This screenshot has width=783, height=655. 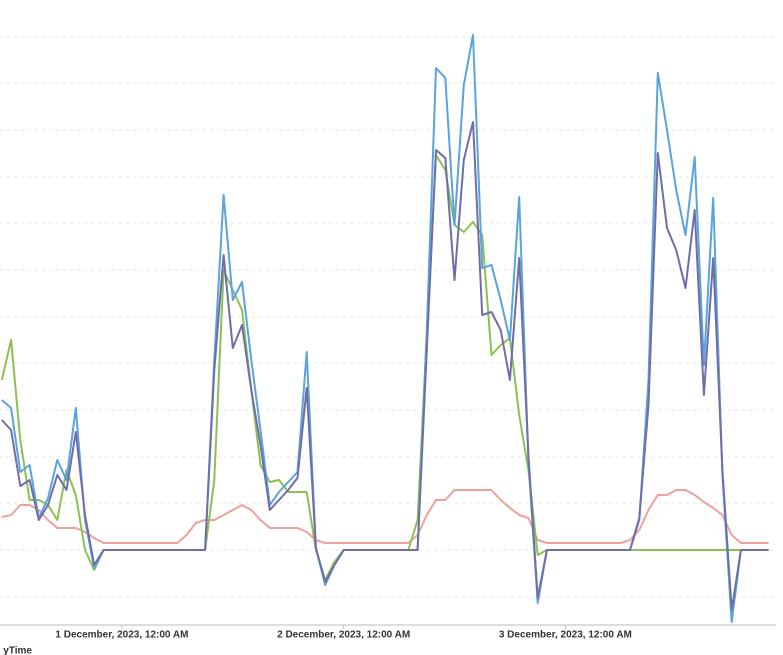 I want to click on x-tick-label: 1 December, 2023, 12:00 AM, so click(x=121, y=635).